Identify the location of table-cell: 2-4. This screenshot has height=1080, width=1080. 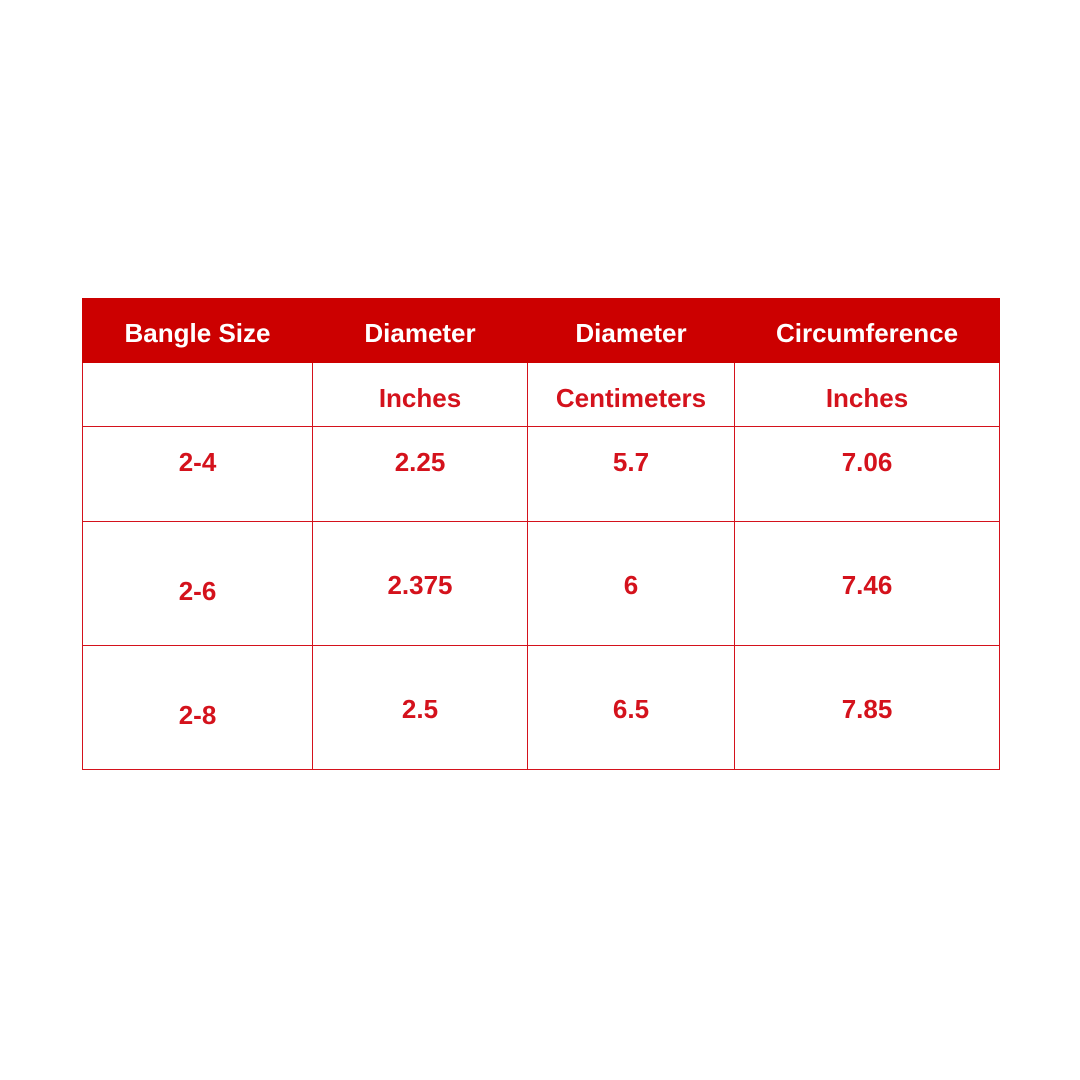
(197, 474).